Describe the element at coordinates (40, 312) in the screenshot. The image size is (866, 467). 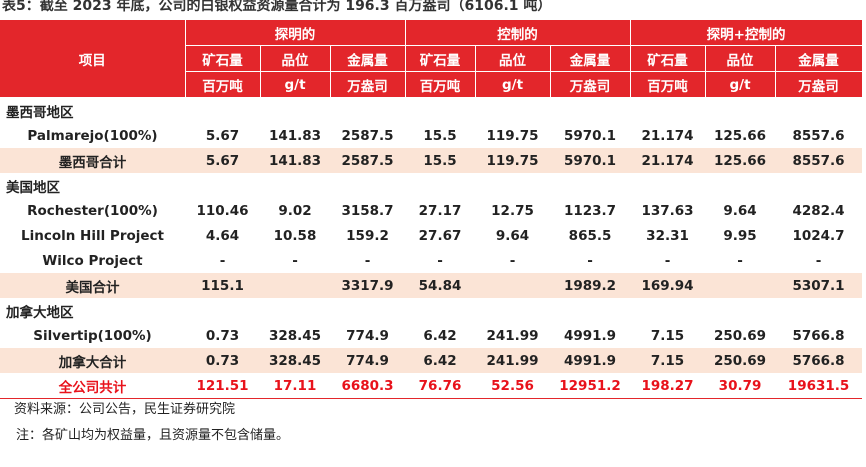
I see `region-label: 加拿大地区` at that location.